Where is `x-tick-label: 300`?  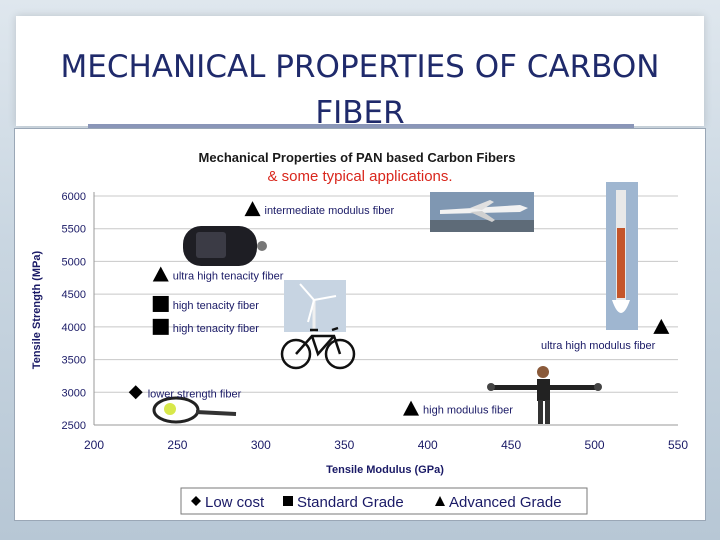
x-tick-label: 300 is located at coordinates (261, 445).